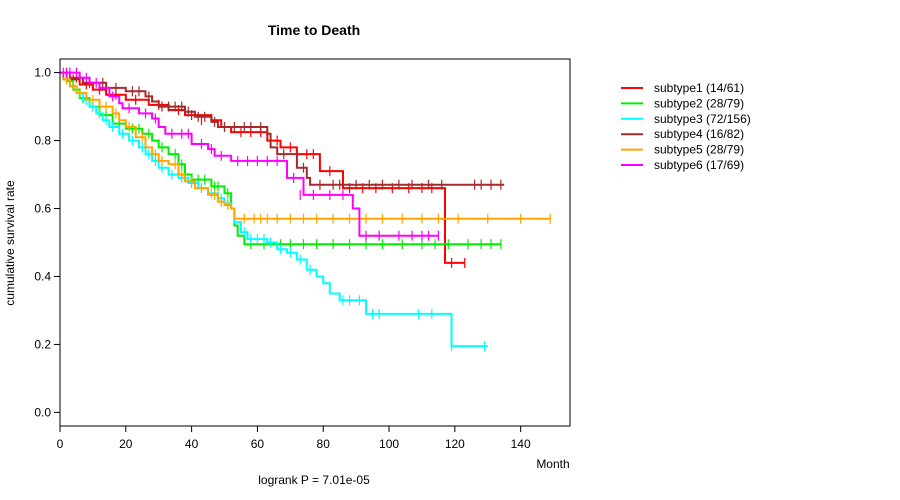 This screenshot has height=500, width=900. I want to click on legend-item: subtype5 (28/79), so click(682, 150).